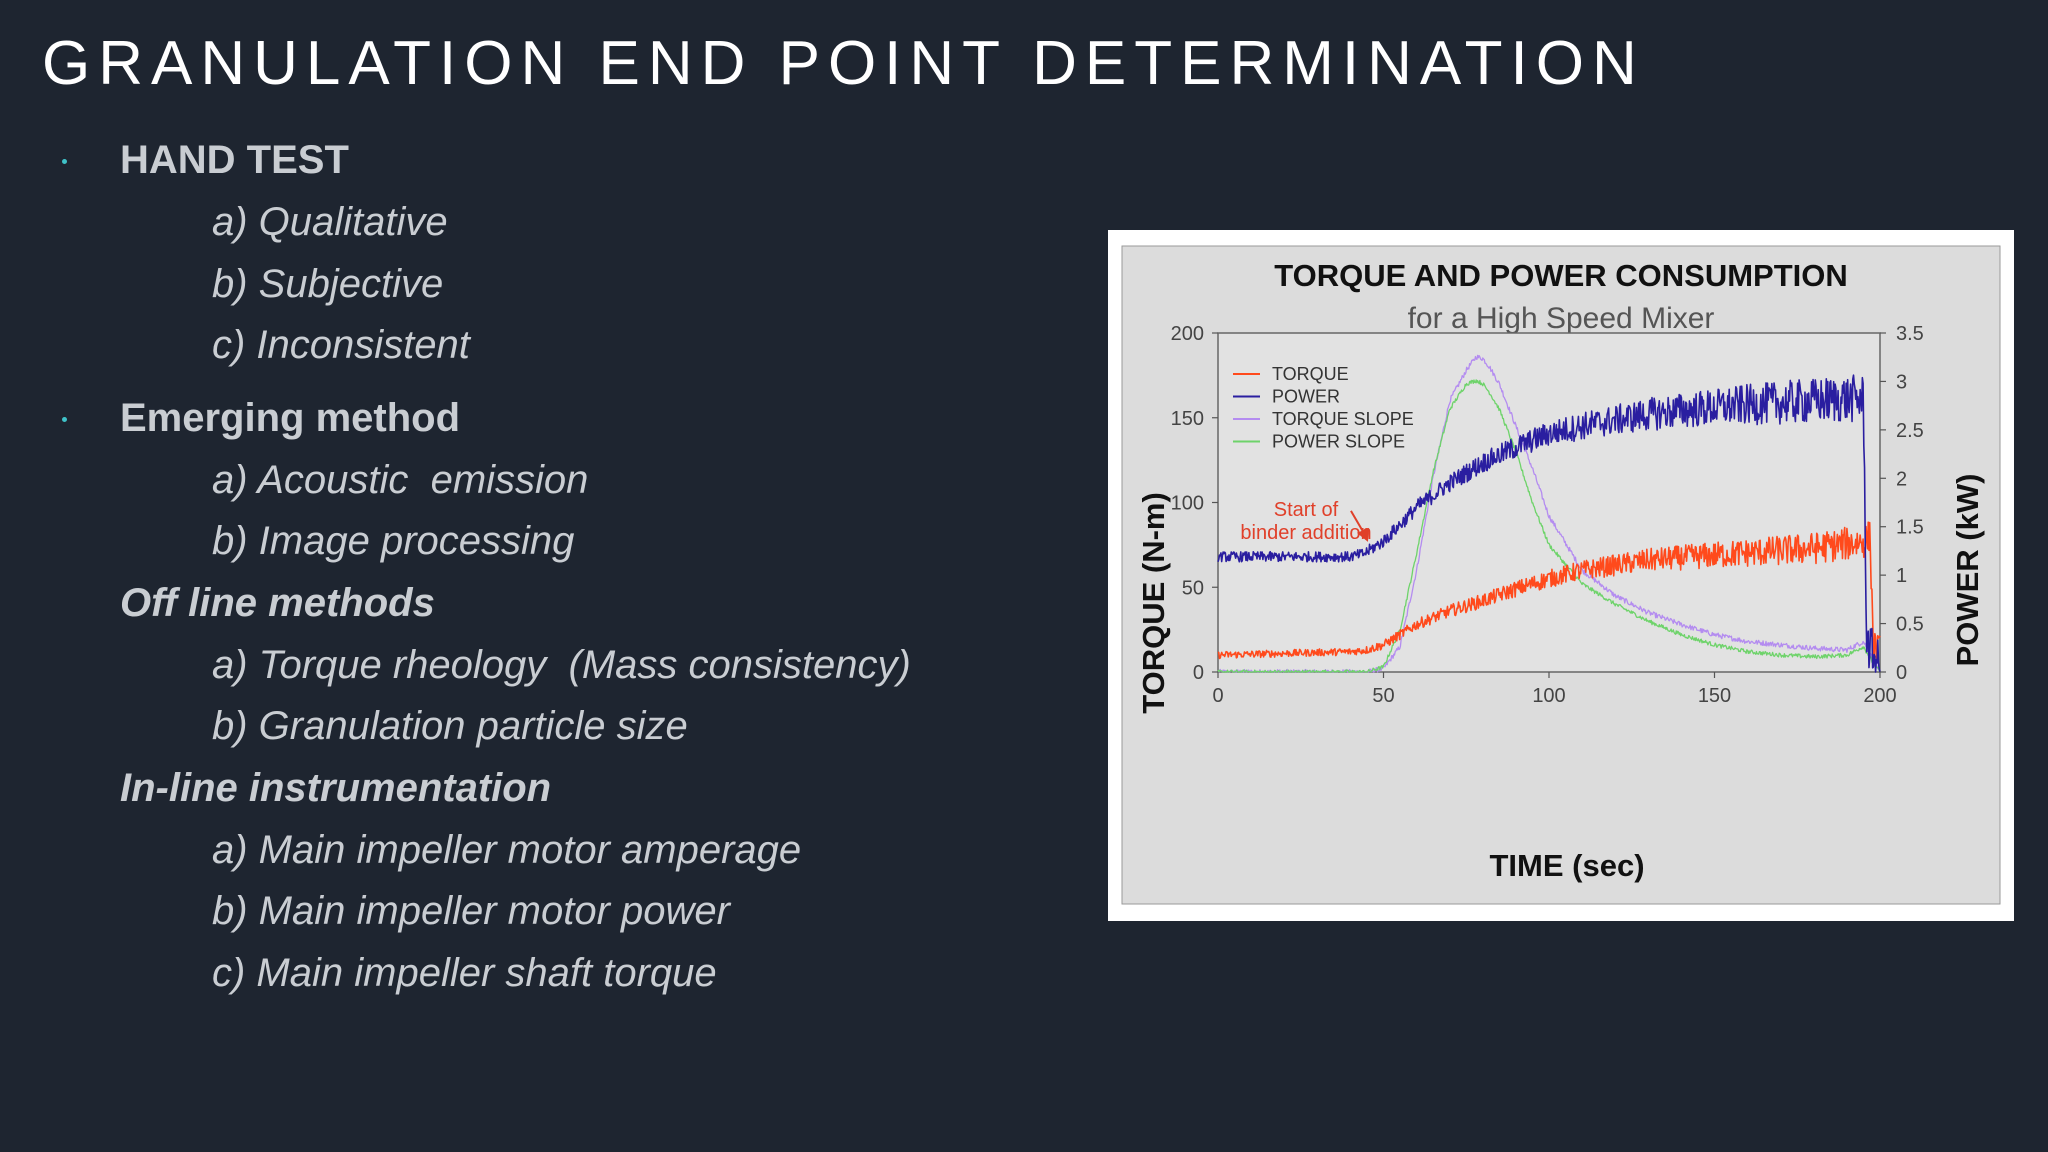  What do you see at coordinates (330, 222) in the screenshot?
I see `list-item: a) Qualitative` at bounding box center [330, 222].